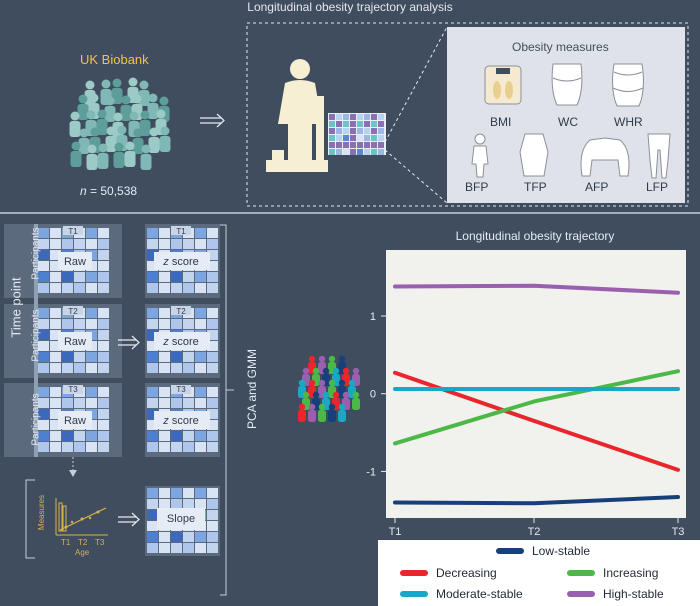 The height and width of the screenshot is (606, 700). What do you see at coordinates (605, 157) in the screenshot?
I see `afp-icon` at bounding box center [605, 157].